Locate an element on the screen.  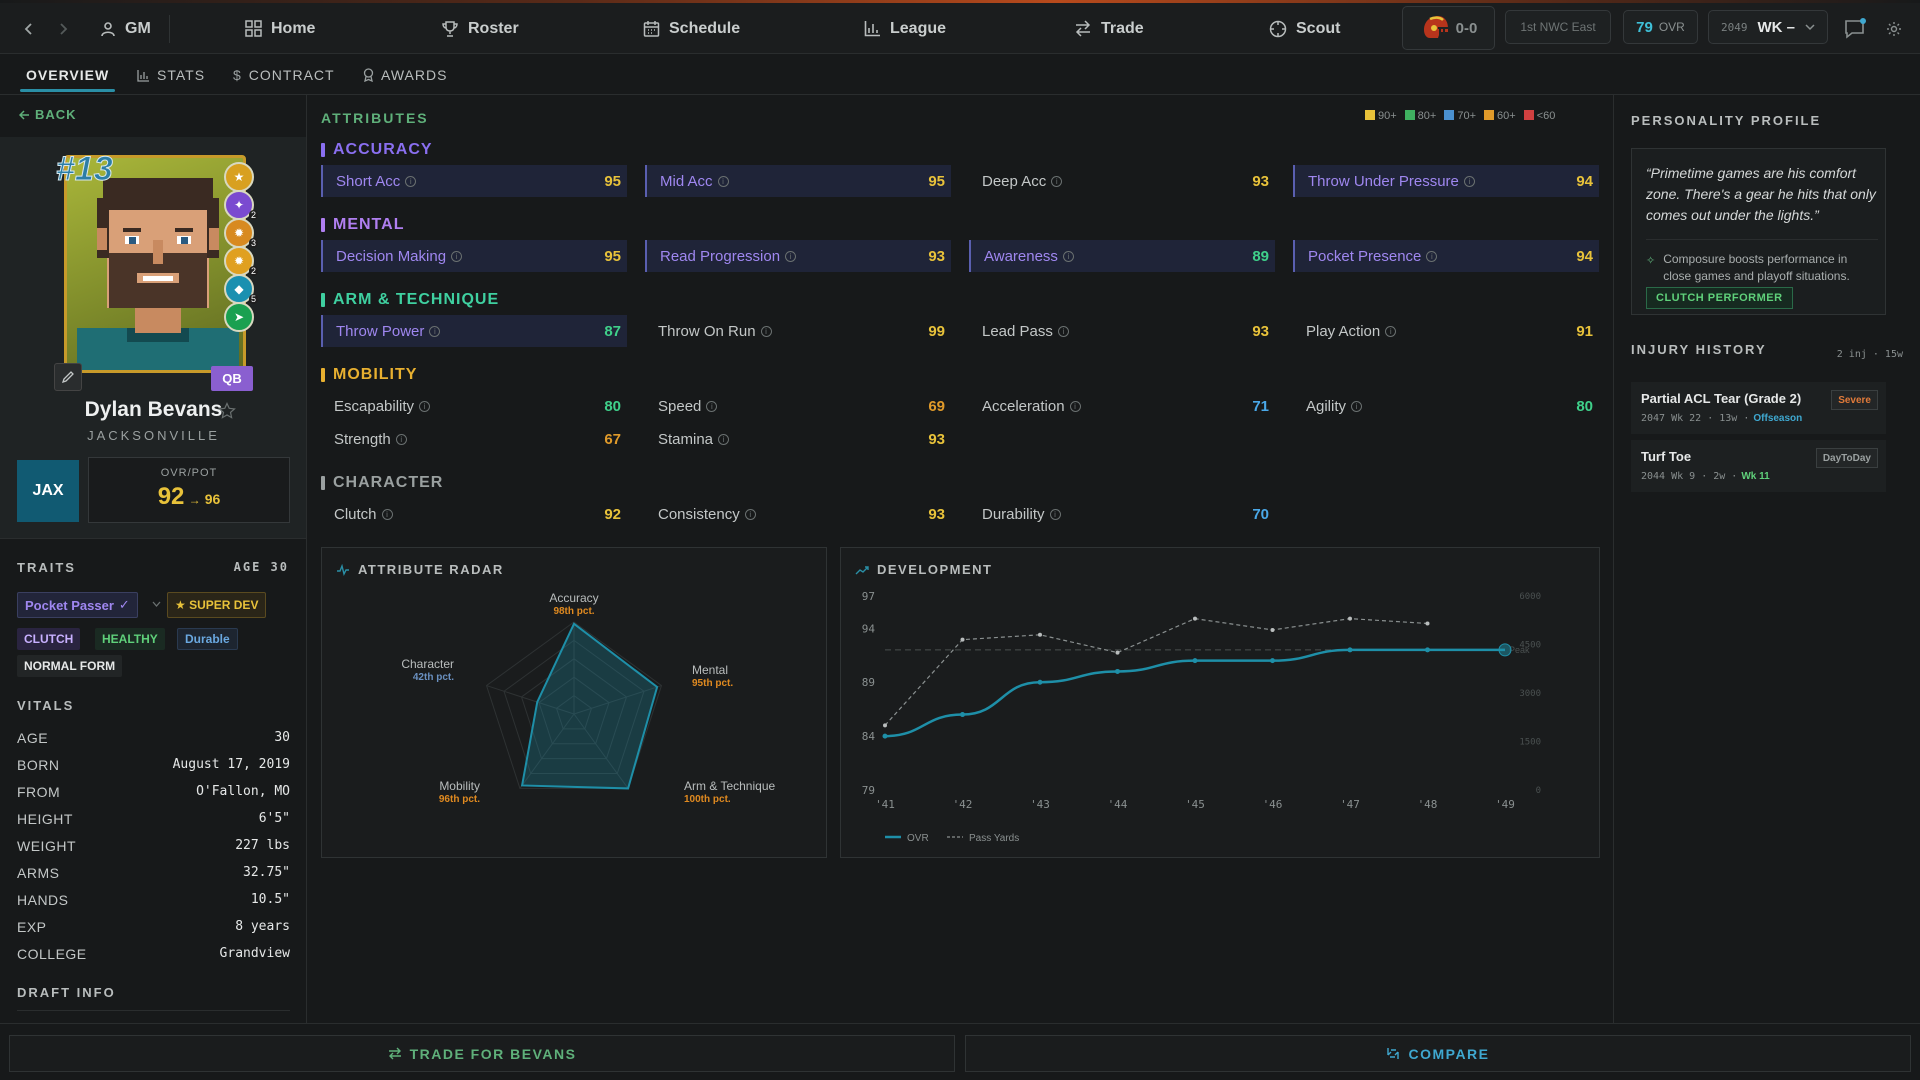
vital-label: WEIGHT is located at coordinates (46, 845).